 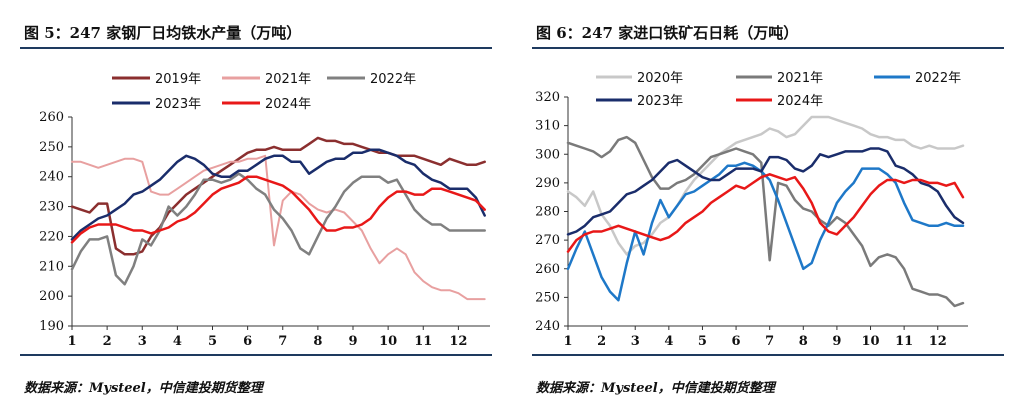 What do you see at coordinates (667, 33) in the screenshot?
I see `chart-title: 图 6：247 家进口铁矿石日耗（万吨）` at bounding box center [667, 33].